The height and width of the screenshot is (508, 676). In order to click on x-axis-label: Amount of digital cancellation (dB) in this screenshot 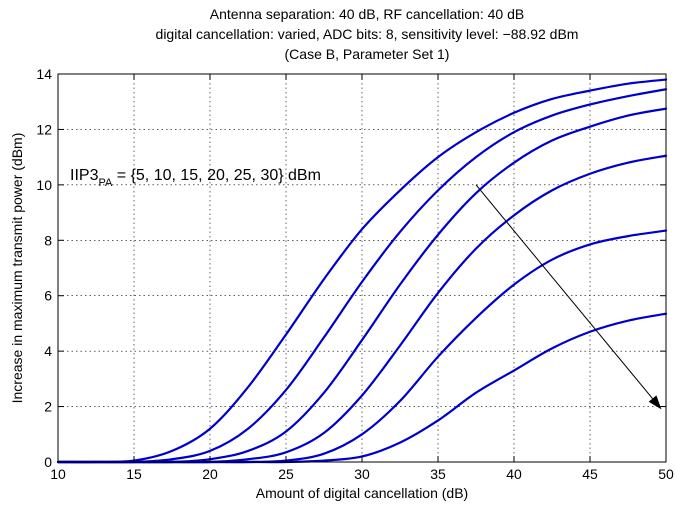, I will do `click(362, 493)`.